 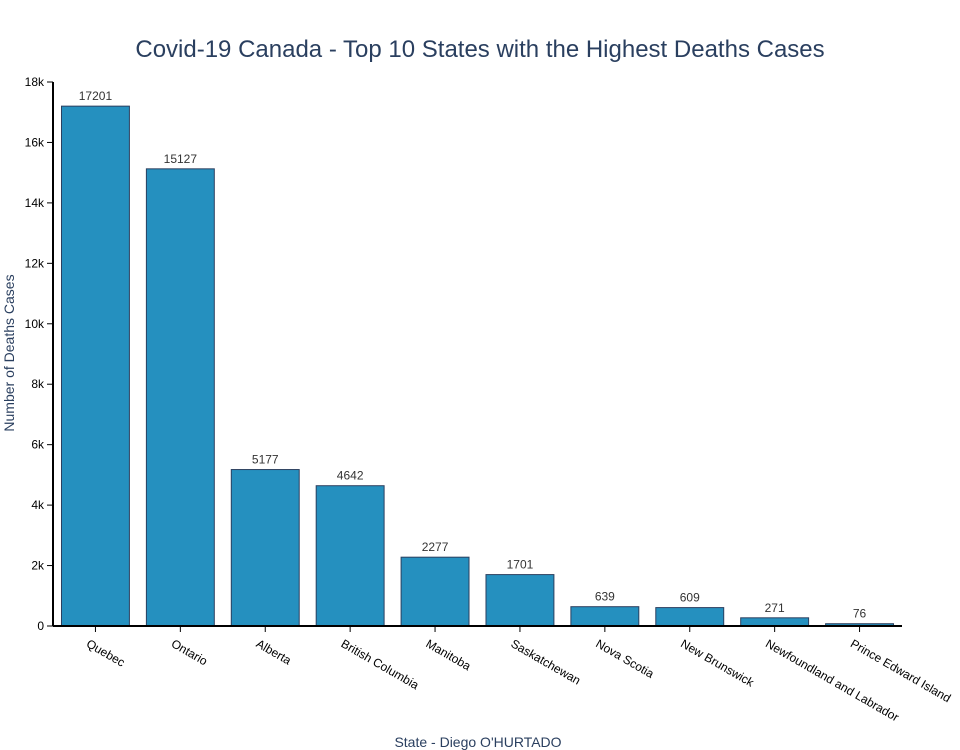 I want to click on bar-value-label: 17201, so click(x=96, y=96).